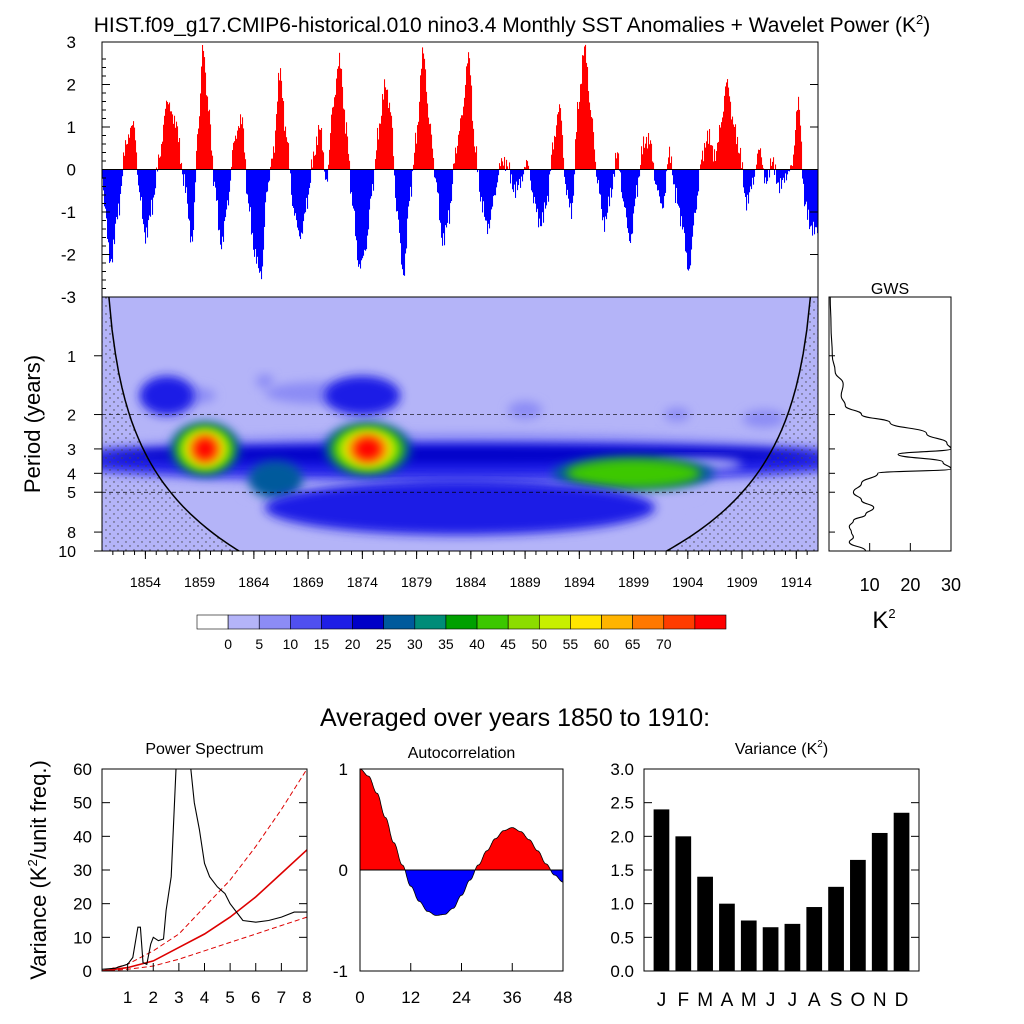 The image size is (1024, 1024). What do you see at coordinates (687, 582) in the screenshot?
I see `wavelet-xtick-label: 1904` at bounding box center [687, 582].